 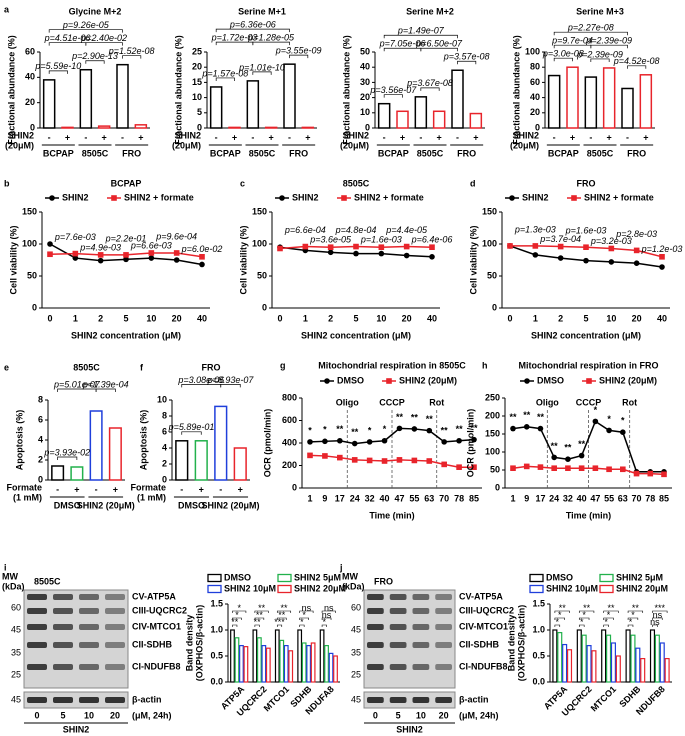 What do you see at coordinates (365, 97) in the screenshot?
I see `y-tick-label: 20` at bounding box center [365, 97].